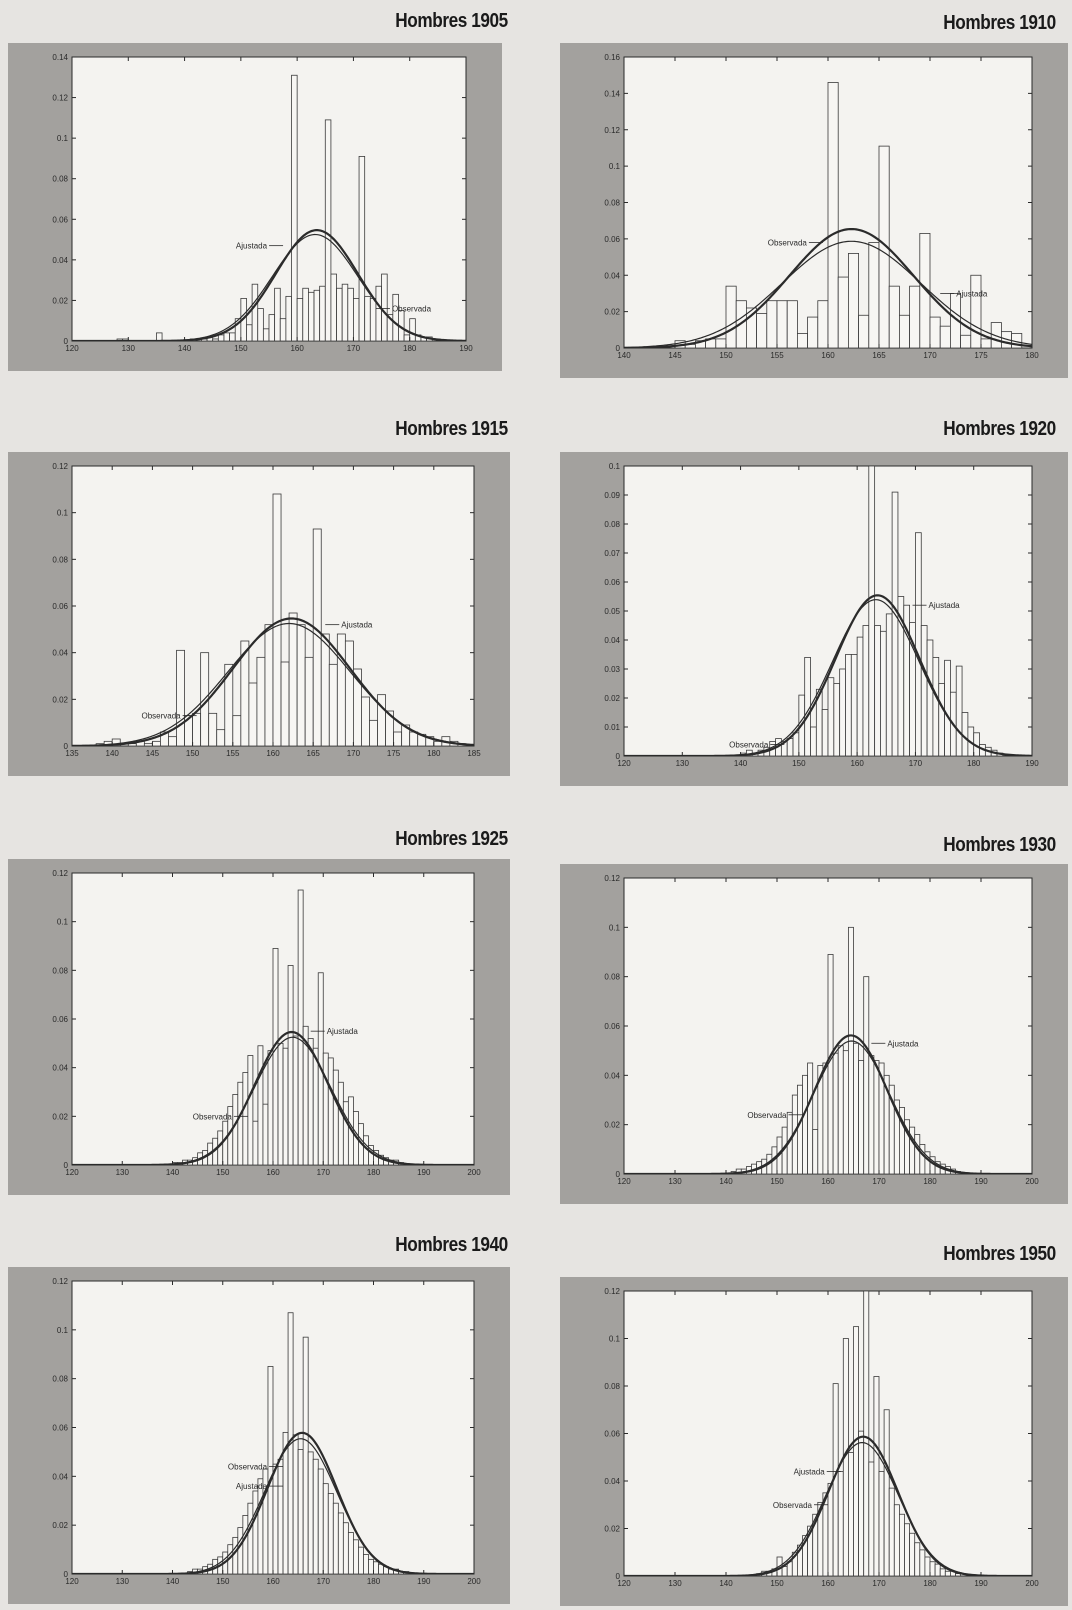 The width and height of the screenshot is (1072, 1610). Describe the element at coordinates (60, 57) in the screenshot. I see `y-tick-label: 0.14` at that location.